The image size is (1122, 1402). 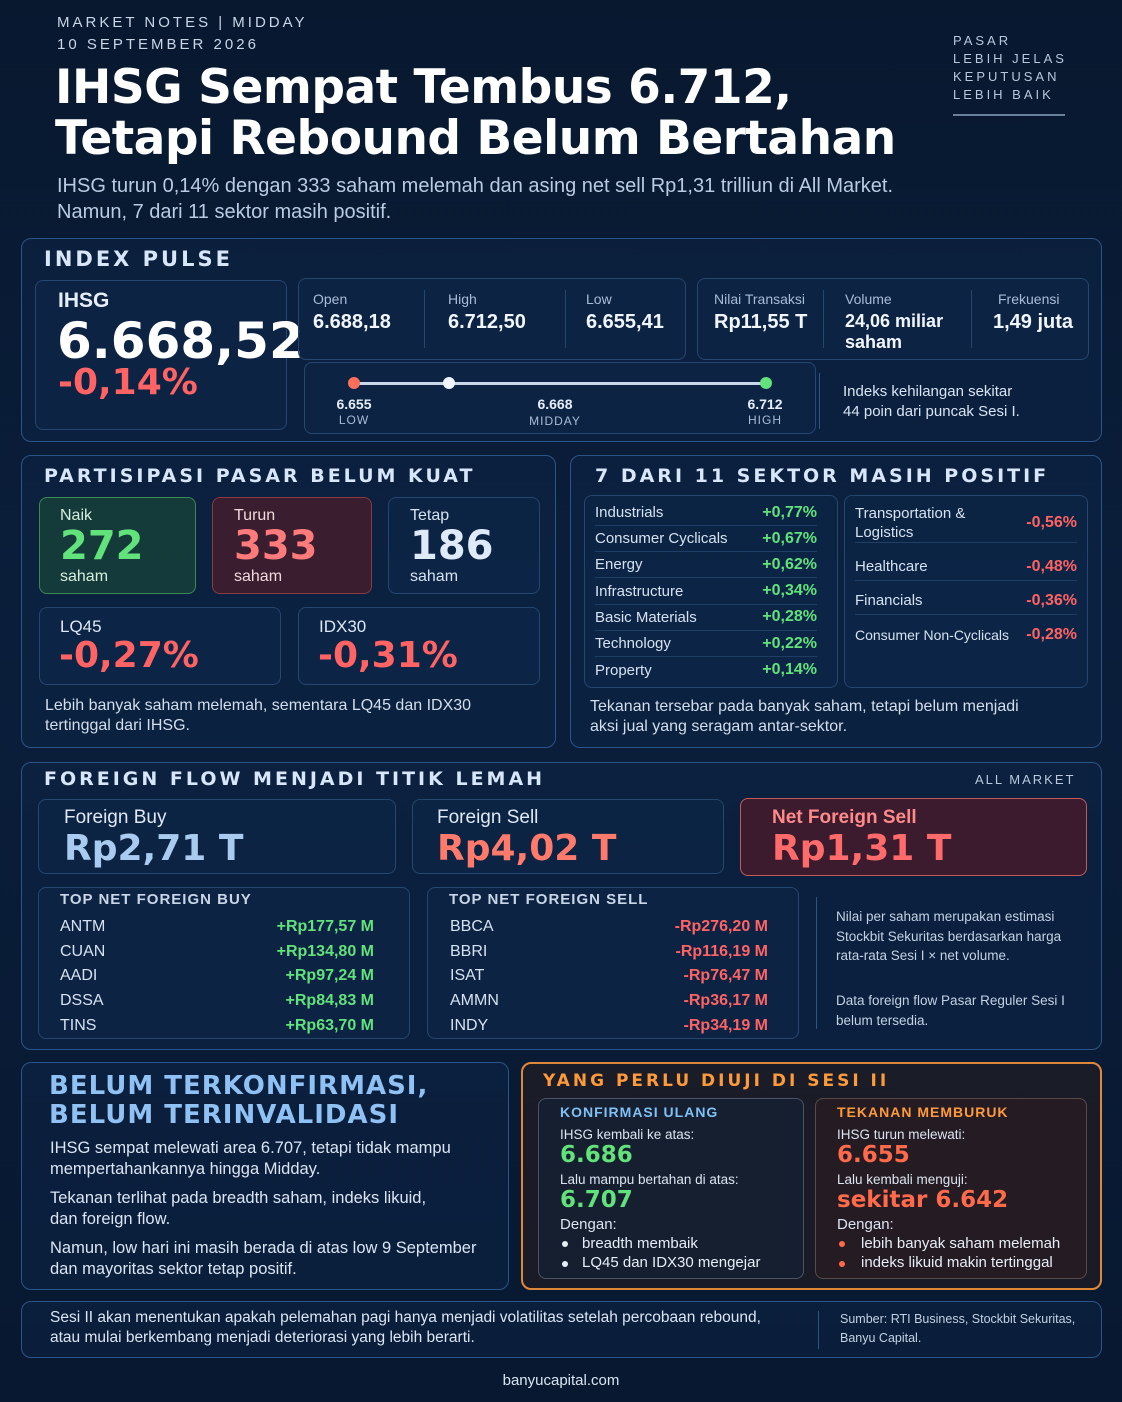 I want to click on net-buy-value: +Rp63,70 M, so click(x=329, y=1025).